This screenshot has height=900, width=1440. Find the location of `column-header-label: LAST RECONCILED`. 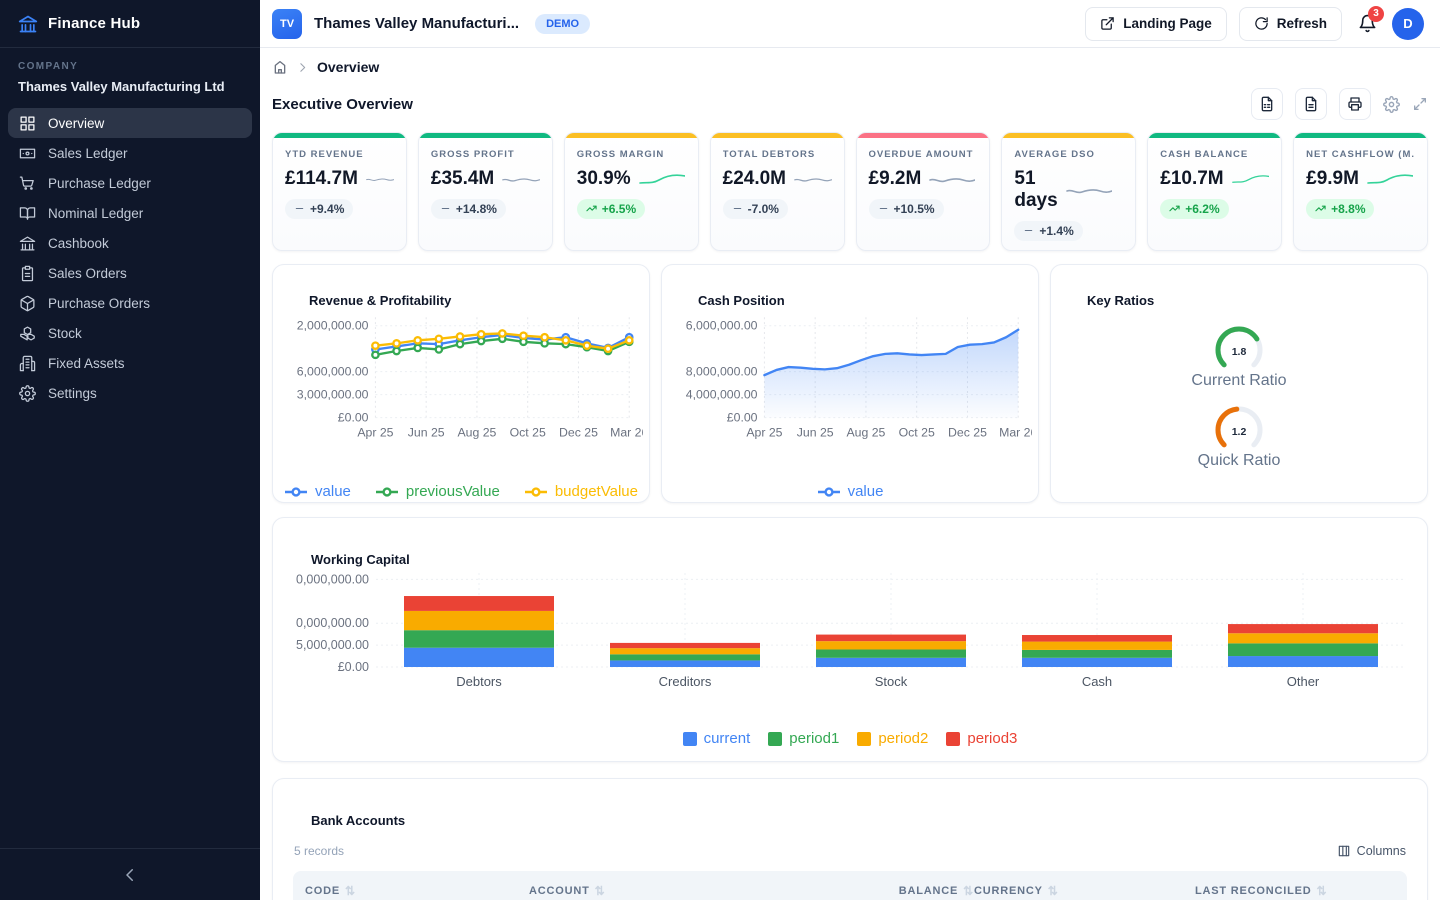

column-header-label: LAST RECONCILED is located at coordinates (1253, 891).